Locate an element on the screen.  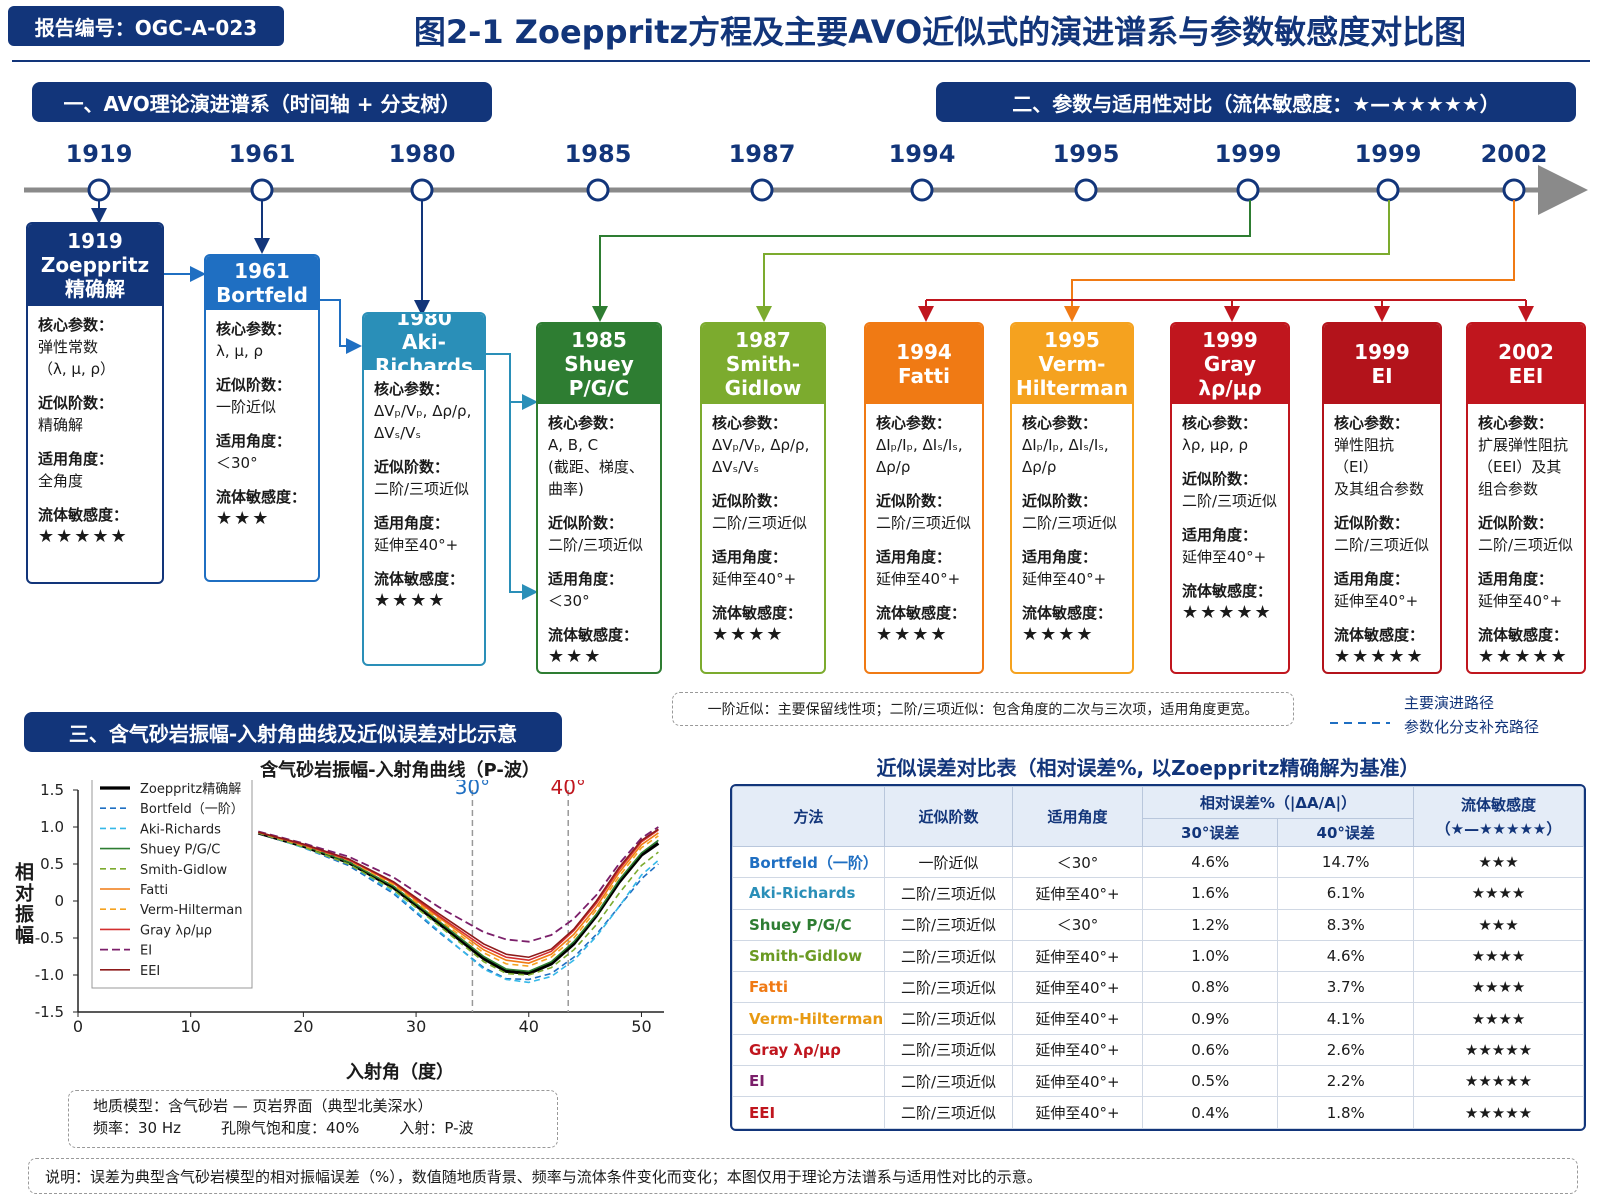
legend-label: Smith-Gidlow is located at coordinates (184, 870).